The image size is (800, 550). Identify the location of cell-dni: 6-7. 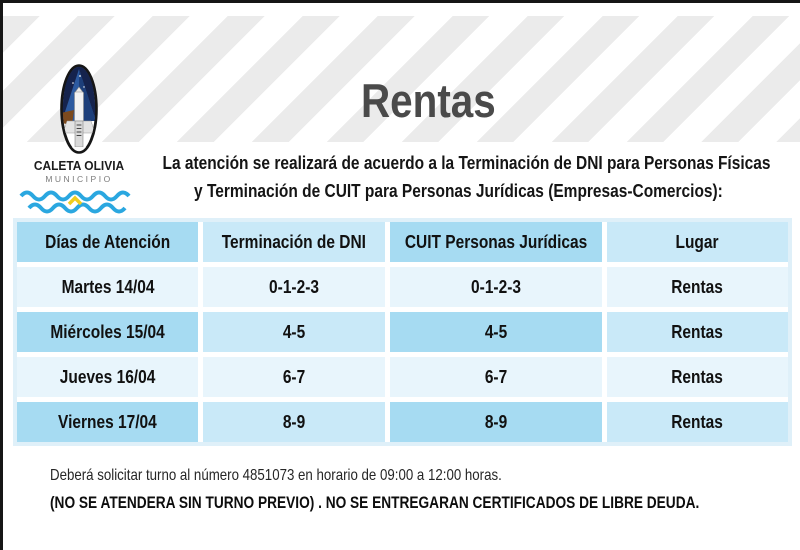
(294, 377).